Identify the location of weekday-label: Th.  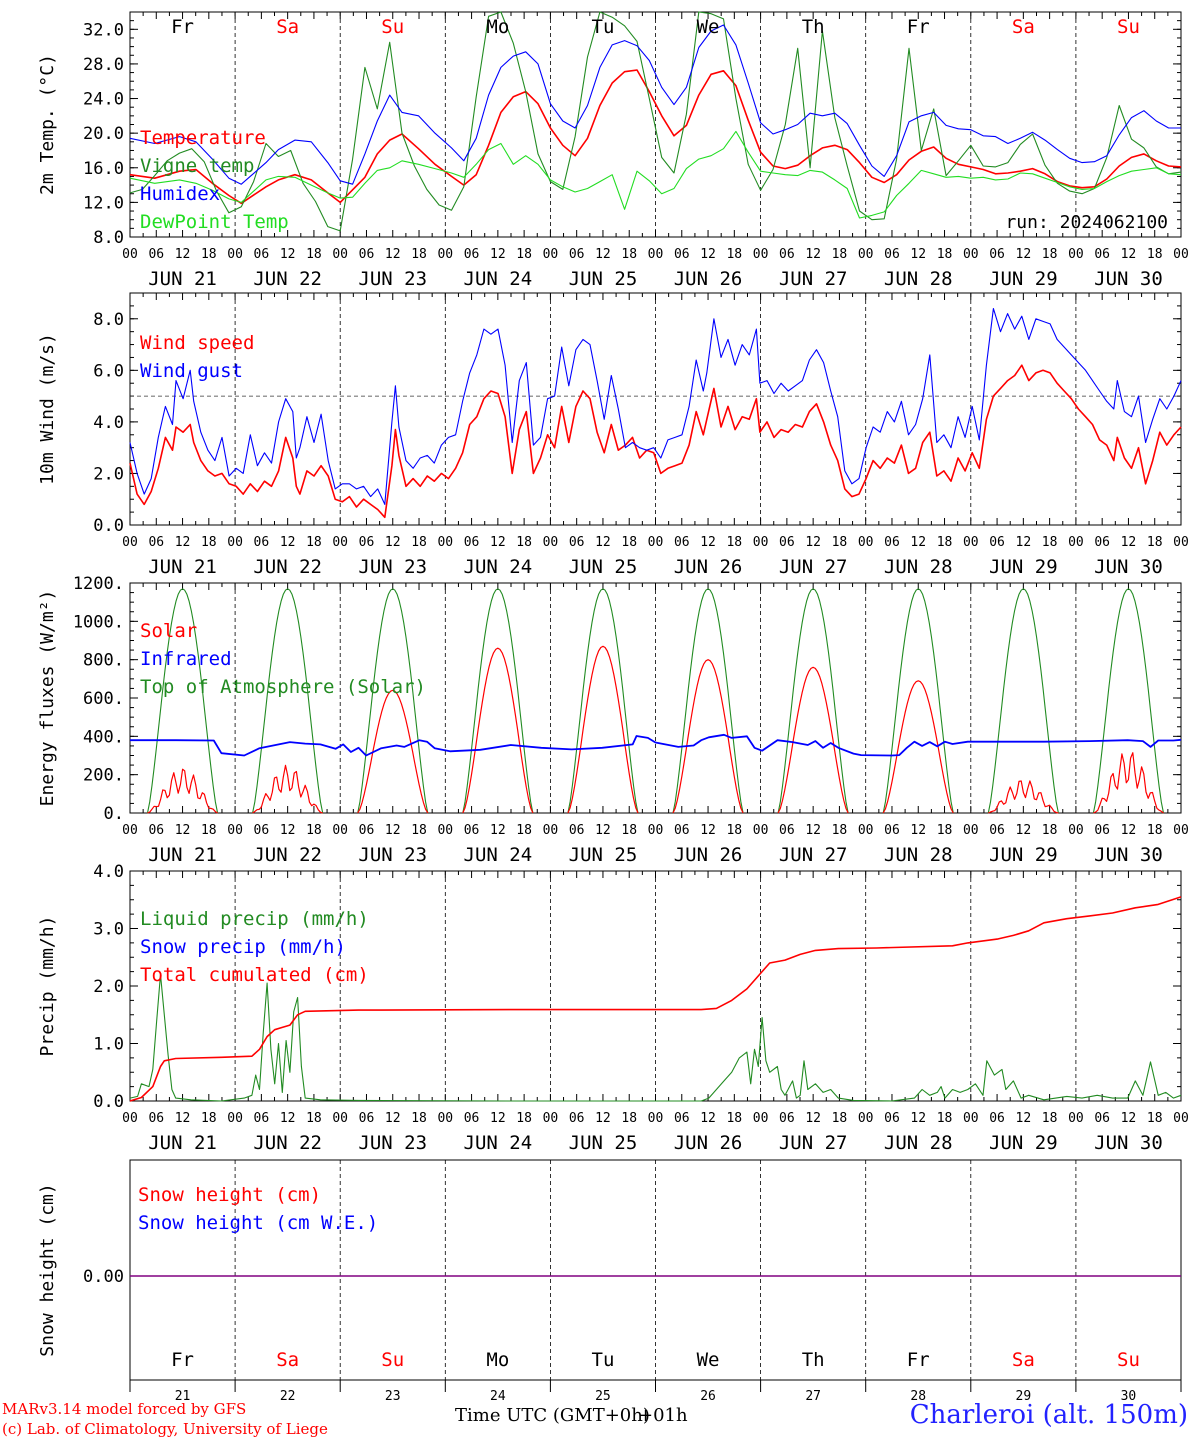
(813, 27).